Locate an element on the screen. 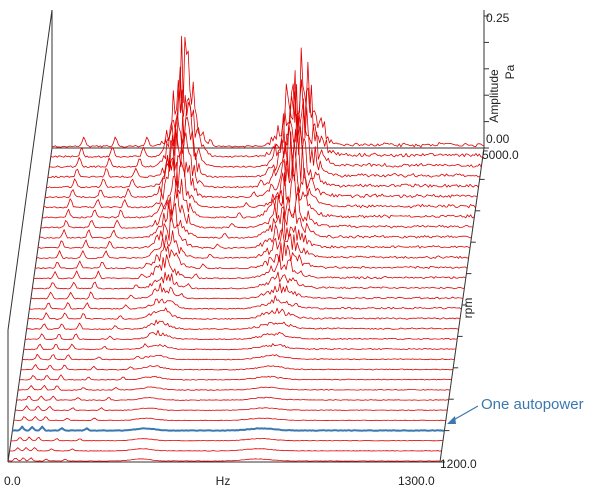 The height and width of the screenshot is (491, 600). annotation-arrow-head is located at coordinates (451, 420).